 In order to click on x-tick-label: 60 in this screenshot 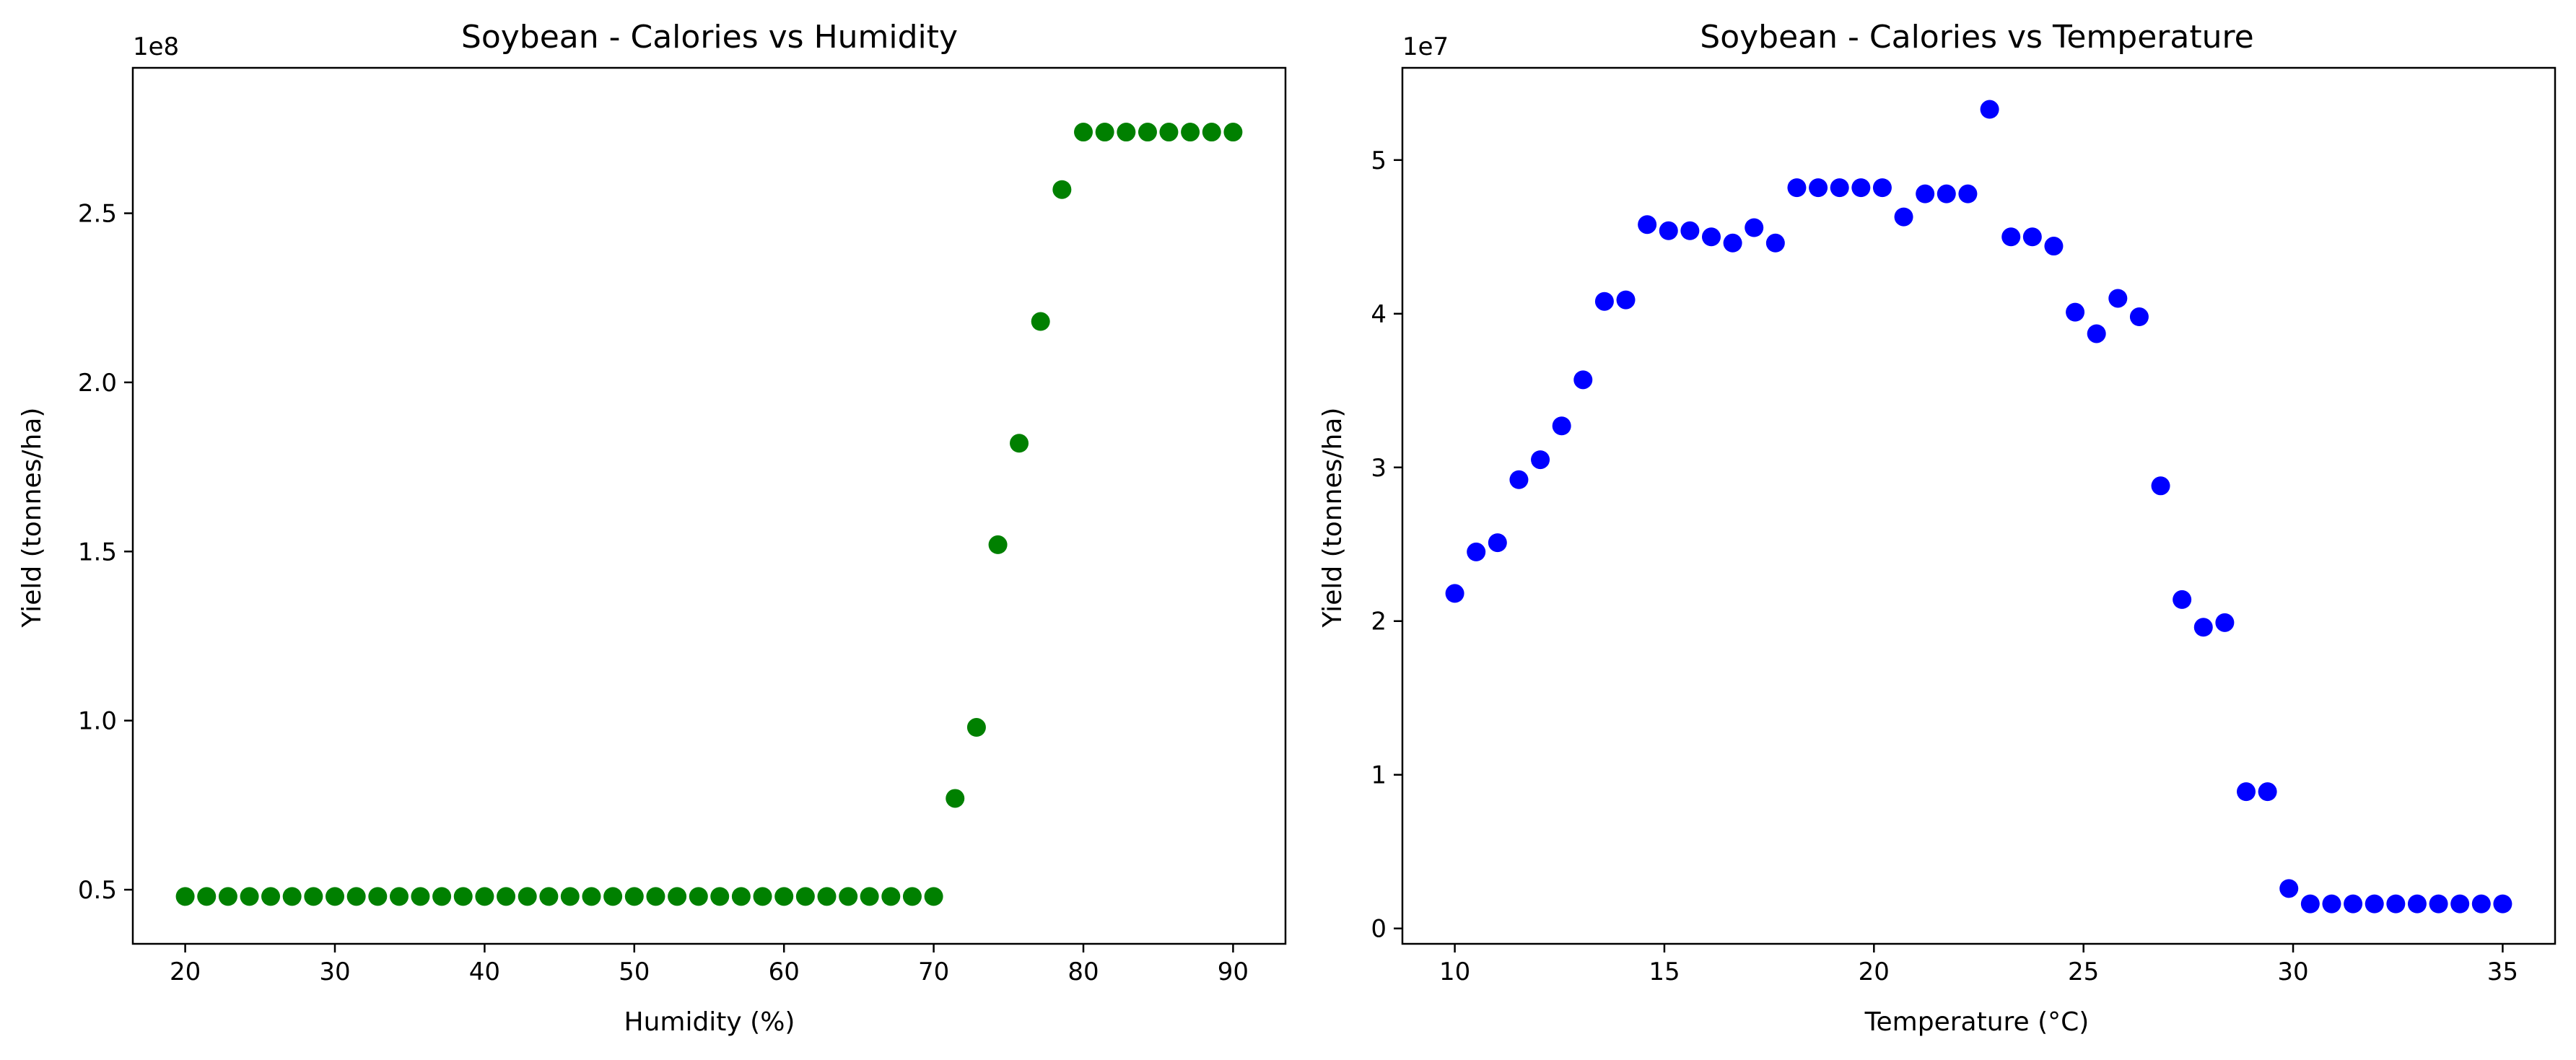, I will do `click(784, 972)`.